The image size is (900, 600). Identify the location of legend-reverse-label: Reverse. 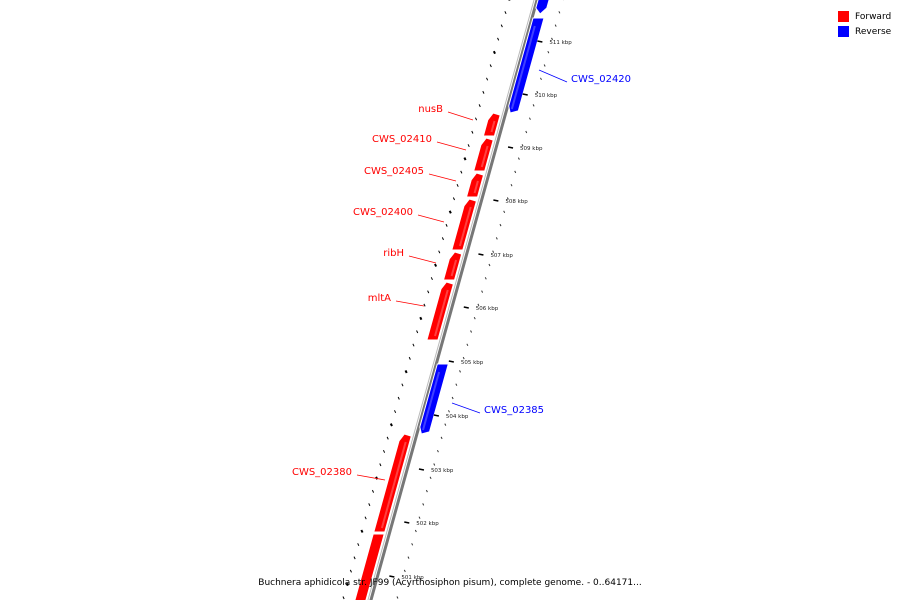
(873, 31).